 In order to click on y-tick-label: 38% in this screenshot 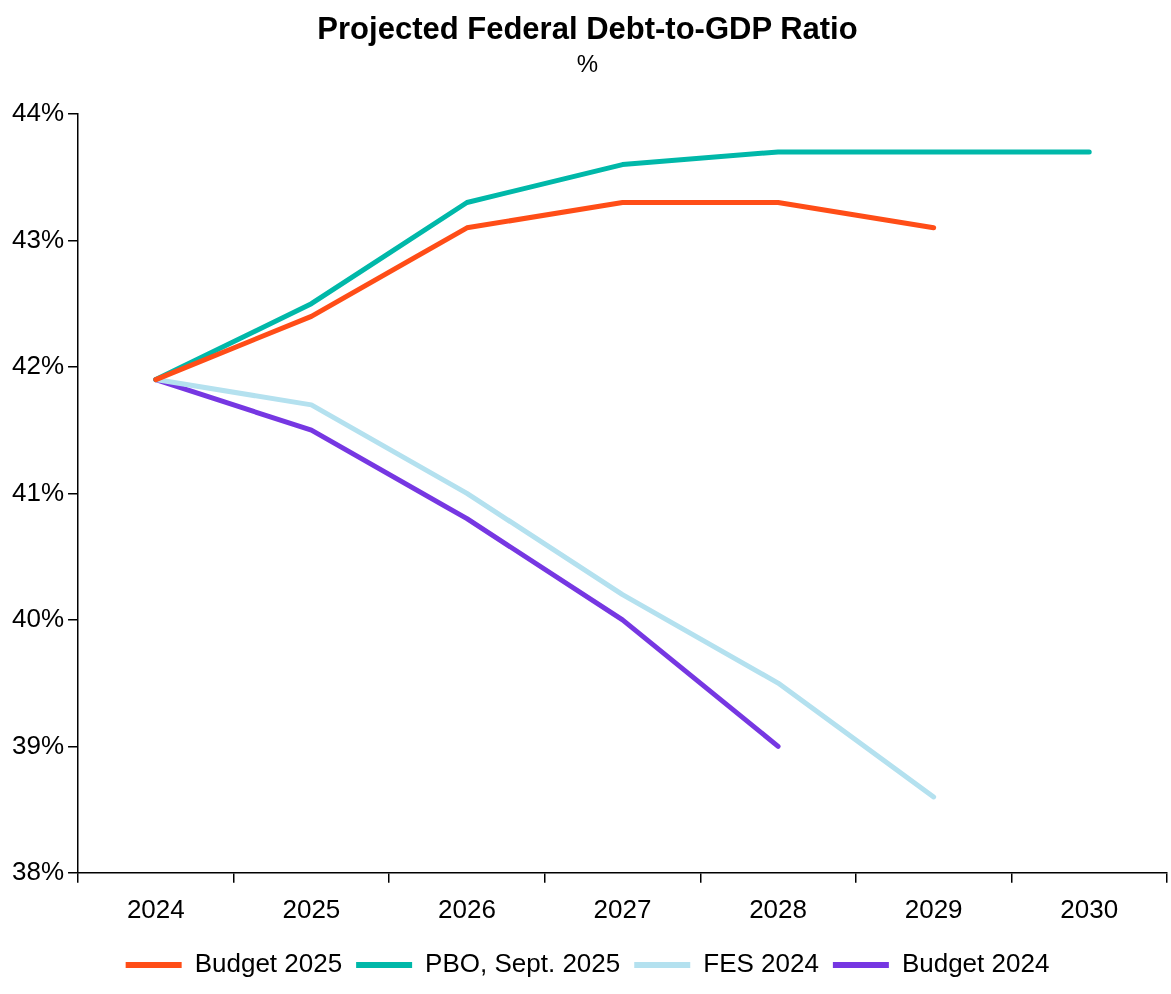, I will do `click(38, 870)`.